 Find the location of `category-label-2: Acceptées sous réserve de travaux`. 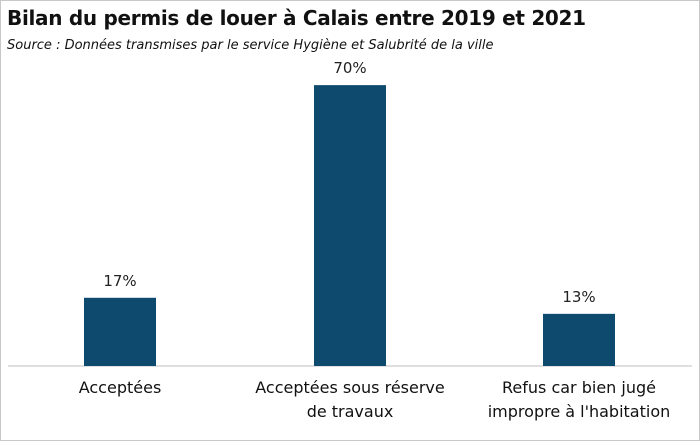

category-label-2: Acceptées sous réserve de travaux is located at coordinates (350, 399).